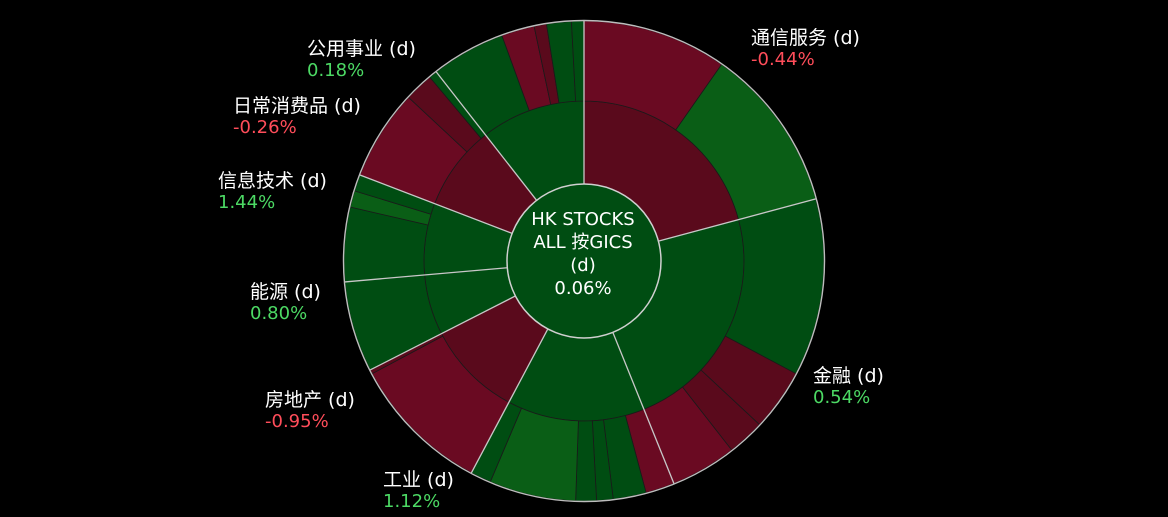 The height and width of the screenshot is (517, 1168). I want to click on sector-name: 日常消费品 (d), so click(297, 106).